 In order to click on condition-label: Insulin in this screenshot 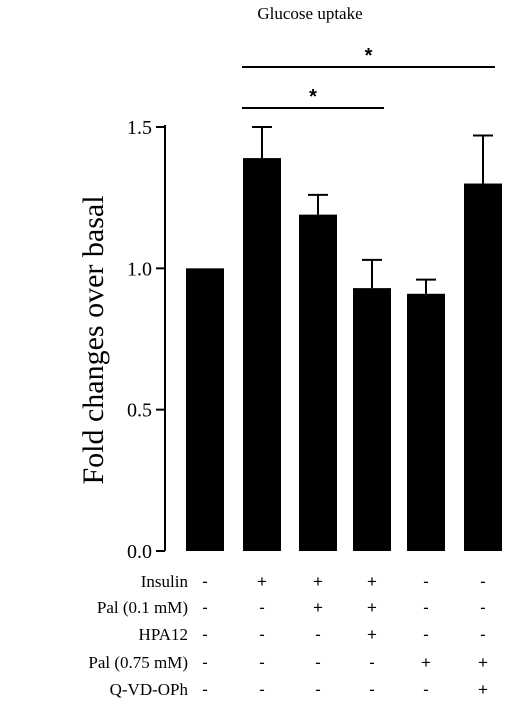, I will do `click(165, 581)`.